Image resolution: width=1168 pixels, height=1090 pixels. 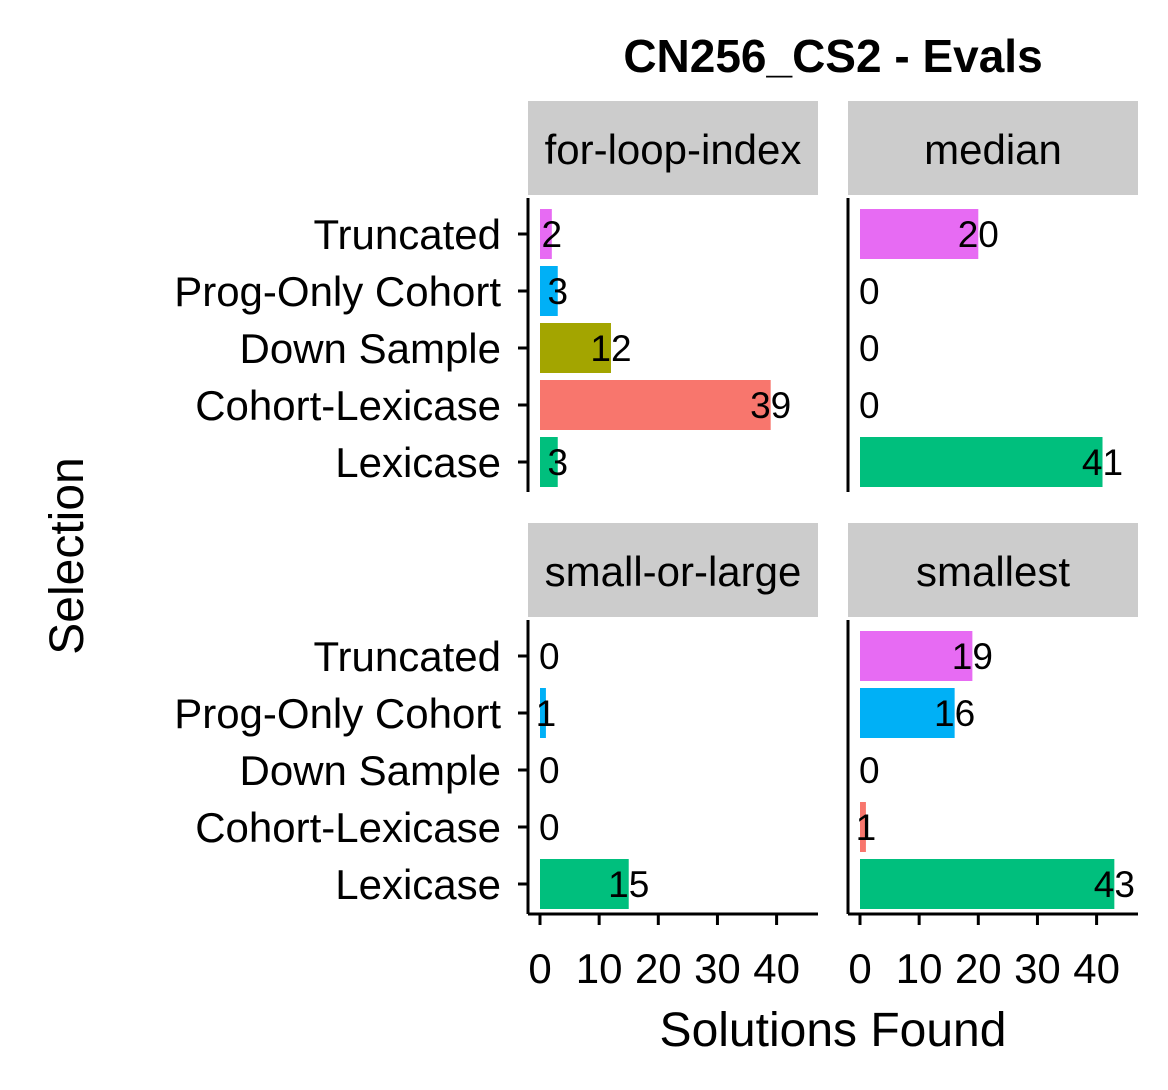 I want to click on bar-value-label: 20, so click(x=978, y=234).